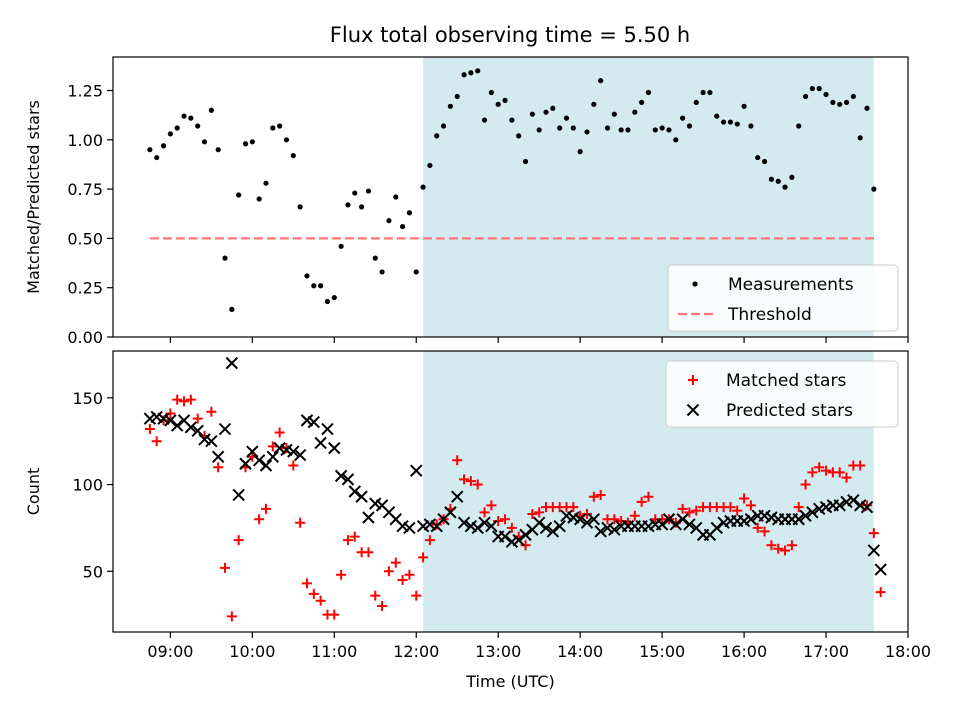 The height and width of the screenshot is (720, 960). Describe the element at coordinates (498, 651) in the screenshot. I see `x-tick-label: 13:00` at that location.